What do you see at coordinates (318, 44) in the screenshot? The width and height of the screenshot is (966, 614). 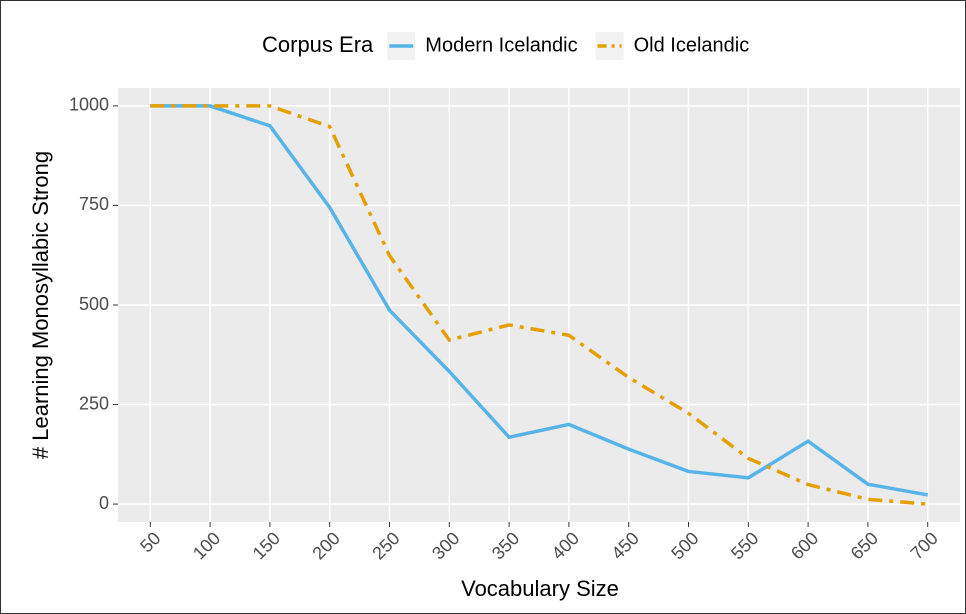 I see `legend-title: Corpus Era` at bounding box center [318, 44].